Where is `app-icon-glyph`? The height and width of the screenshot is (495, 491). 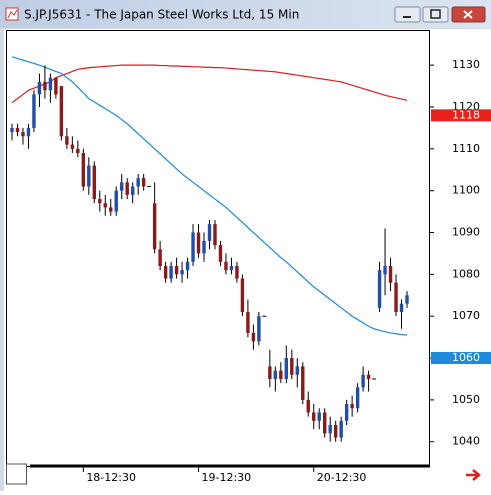 app-icon-glyph is located at coordinates (12, 14).